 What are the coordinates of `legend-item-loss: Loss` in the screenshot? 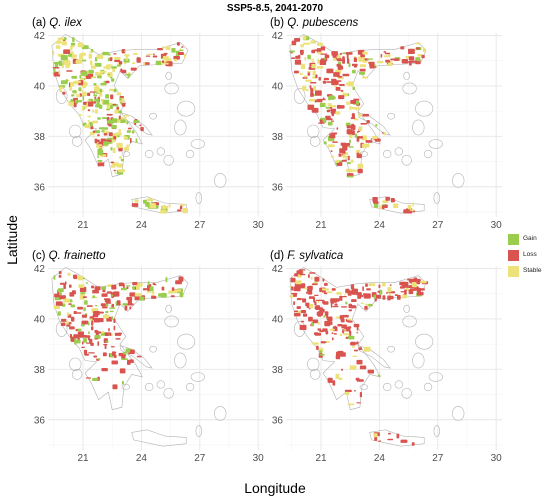 It's located at (528, 257).